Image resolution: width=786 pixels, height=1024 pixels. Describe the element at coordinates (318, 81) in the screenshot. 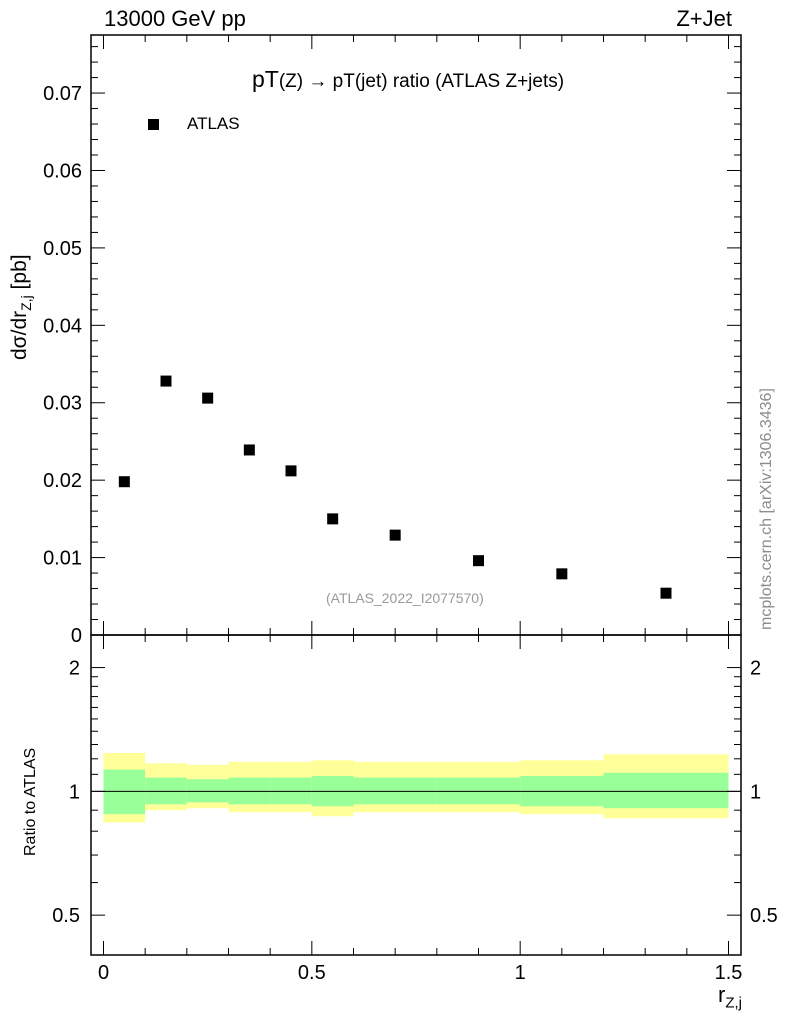

I see `title-arrow: →` at that location.